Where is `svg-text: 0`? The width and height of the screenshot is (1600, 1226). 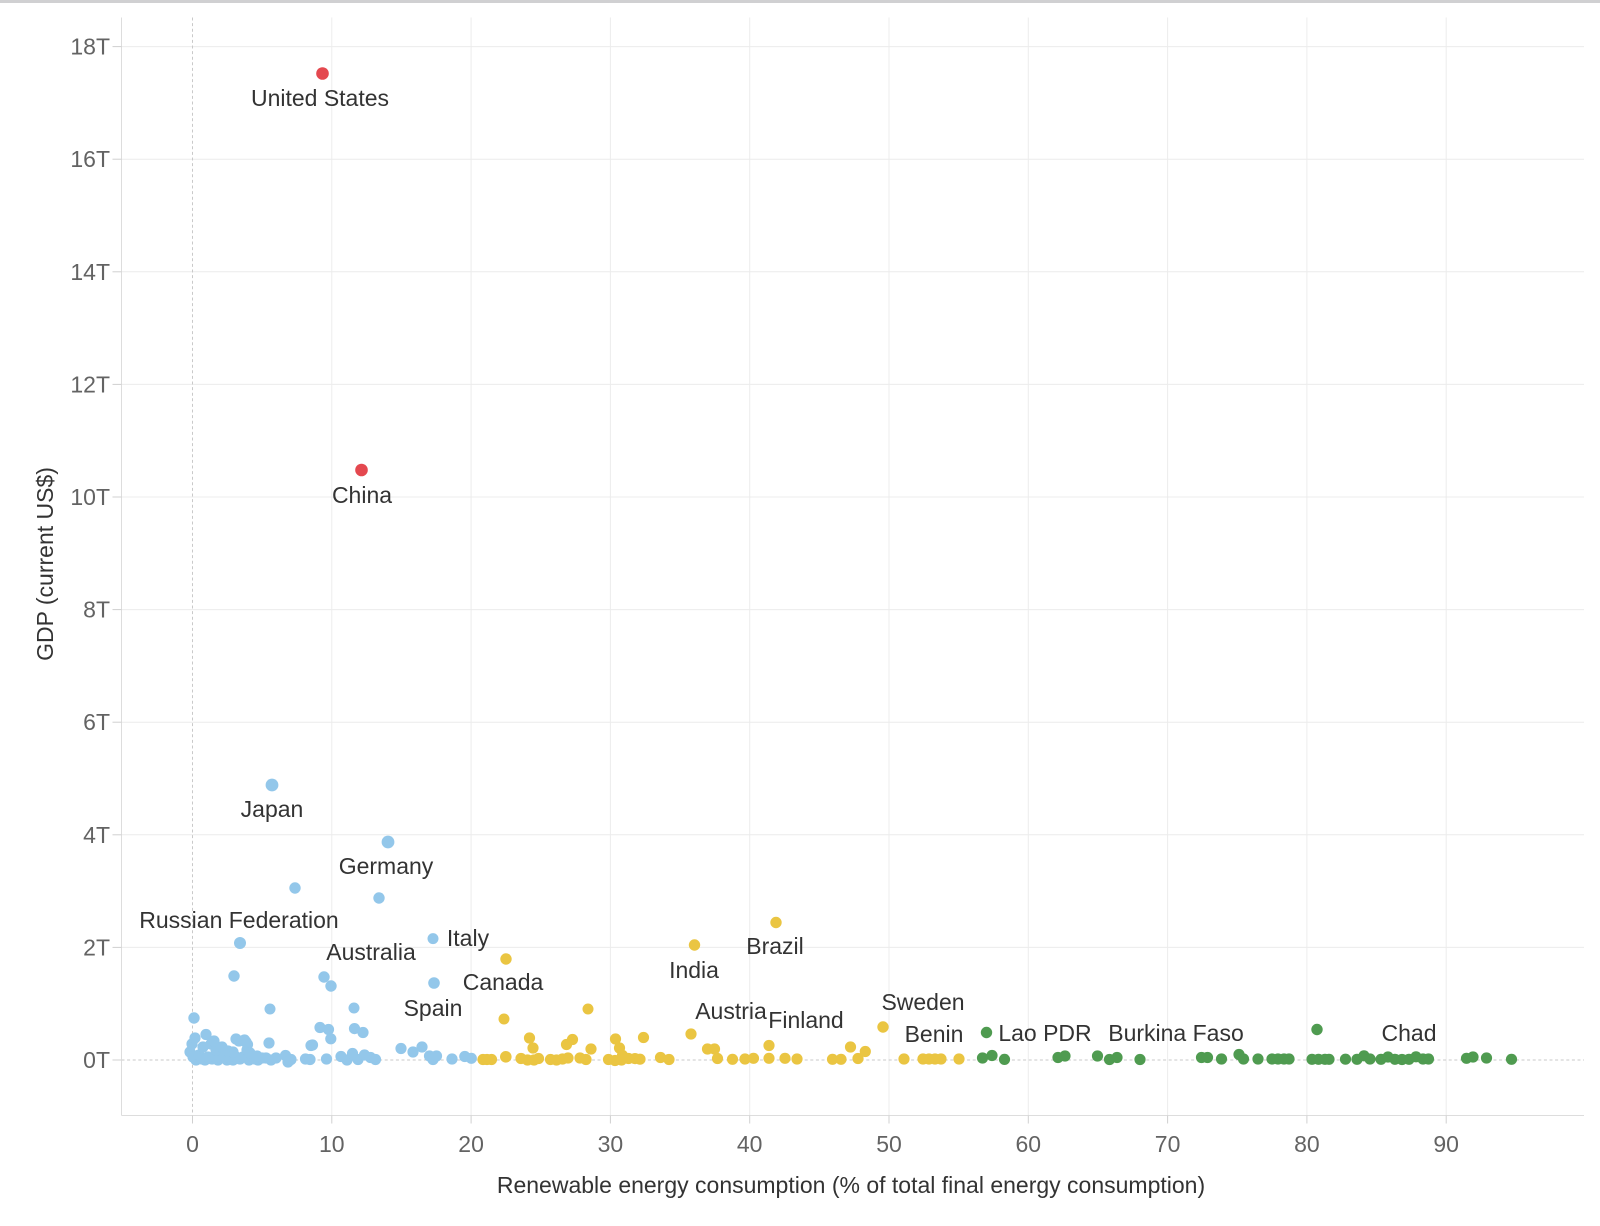 svg-text: 0 is located at coordinates (192, 1144).